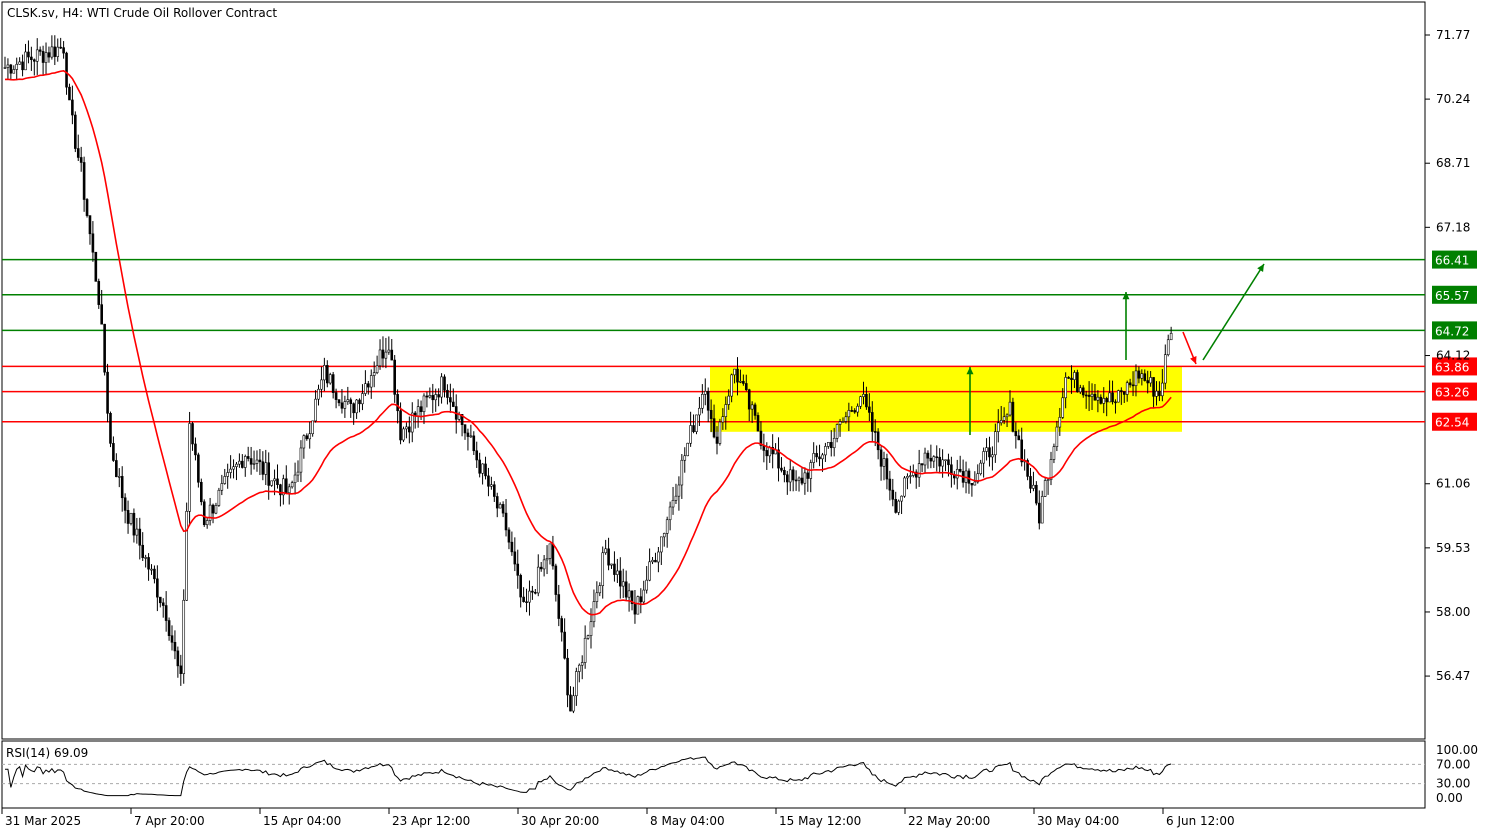 The image size is (1493, 834). Describe the element at coordinates (713, 774) in the screenshot. I see `rsi-pane-border` at that location.